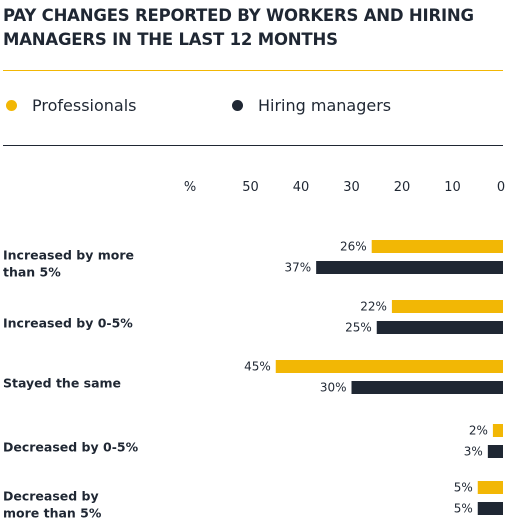  What do you see at coordinates (32, 272) in the screenshot?
I see `category-label: than 5%` at bounding box center [32, 272].